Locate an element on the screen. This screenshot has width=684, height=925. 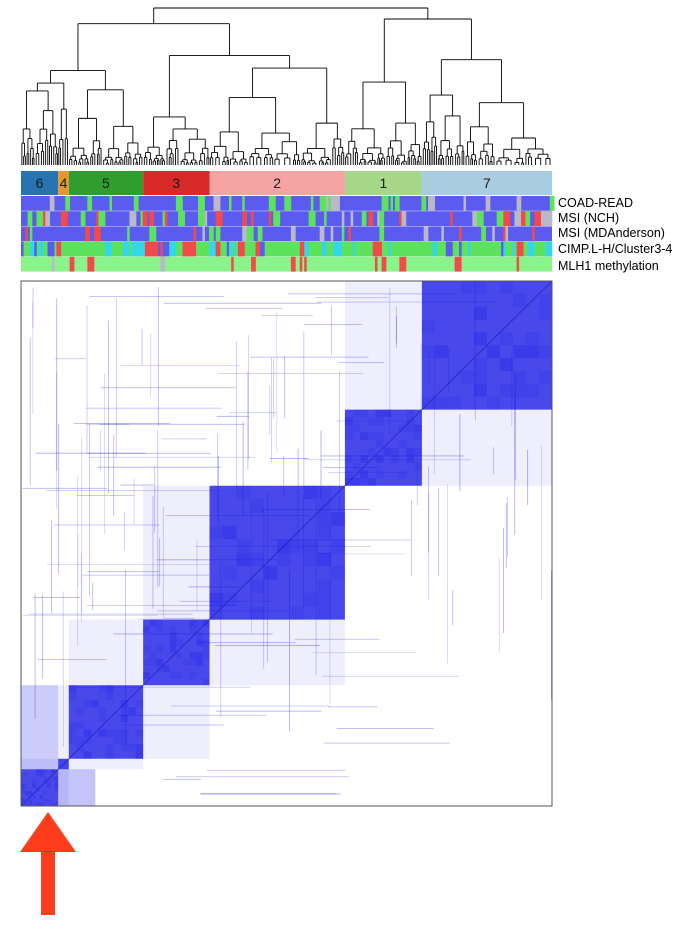
track-label-coad-read: COAD-READ is located at coordinates (595, 203).